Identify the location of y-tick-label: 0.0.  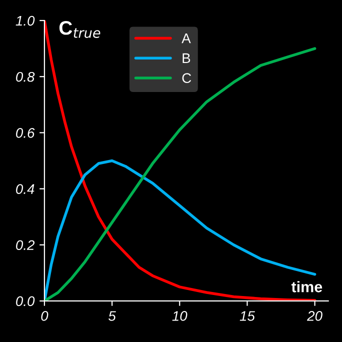
(25, 301).